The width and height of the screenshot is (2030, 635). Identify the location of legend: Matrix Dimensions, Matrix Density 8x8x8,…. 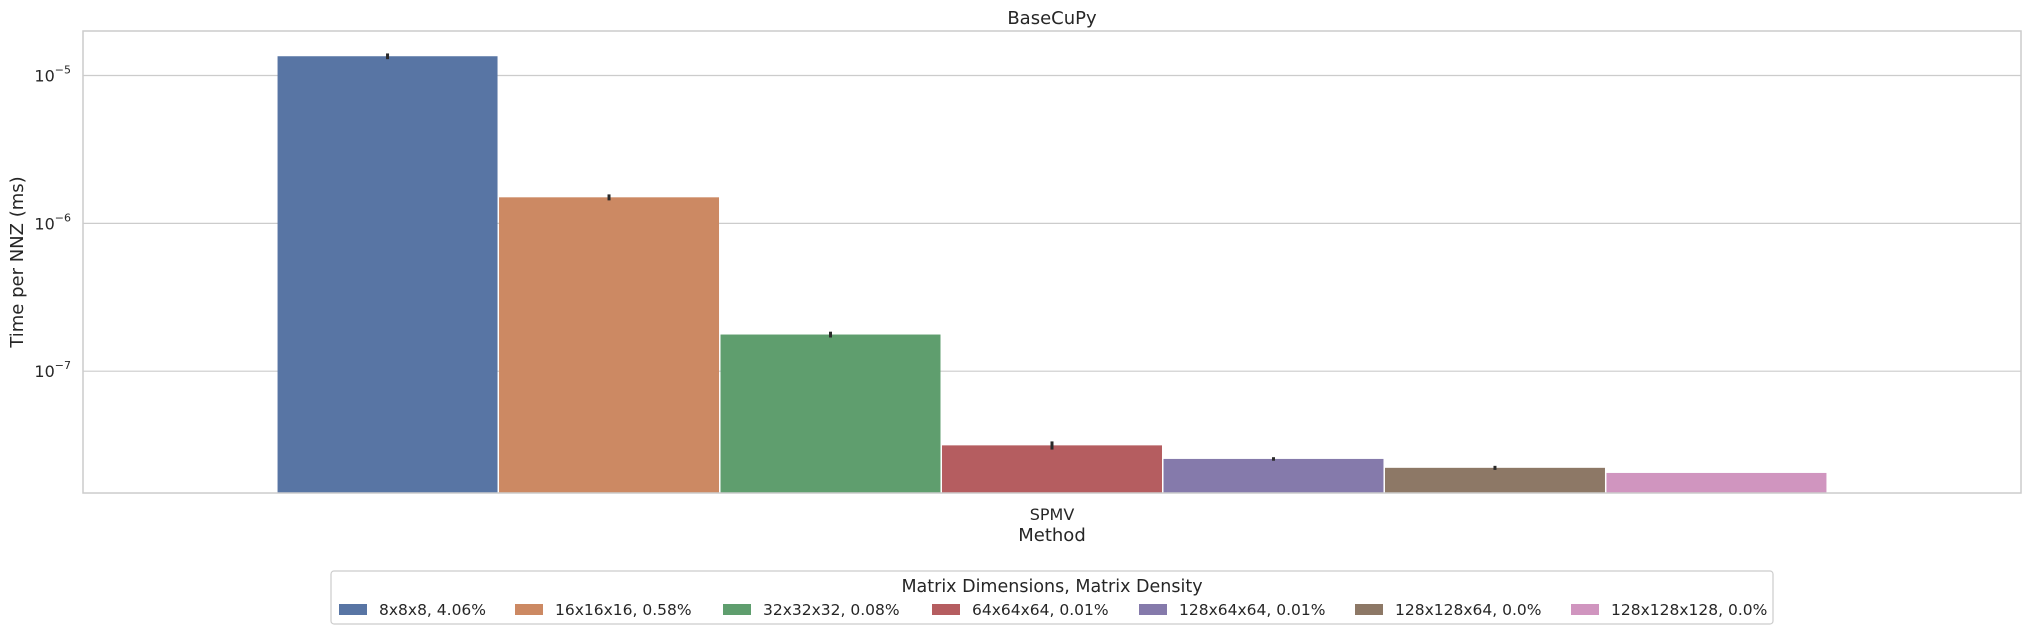
(1052, 597).